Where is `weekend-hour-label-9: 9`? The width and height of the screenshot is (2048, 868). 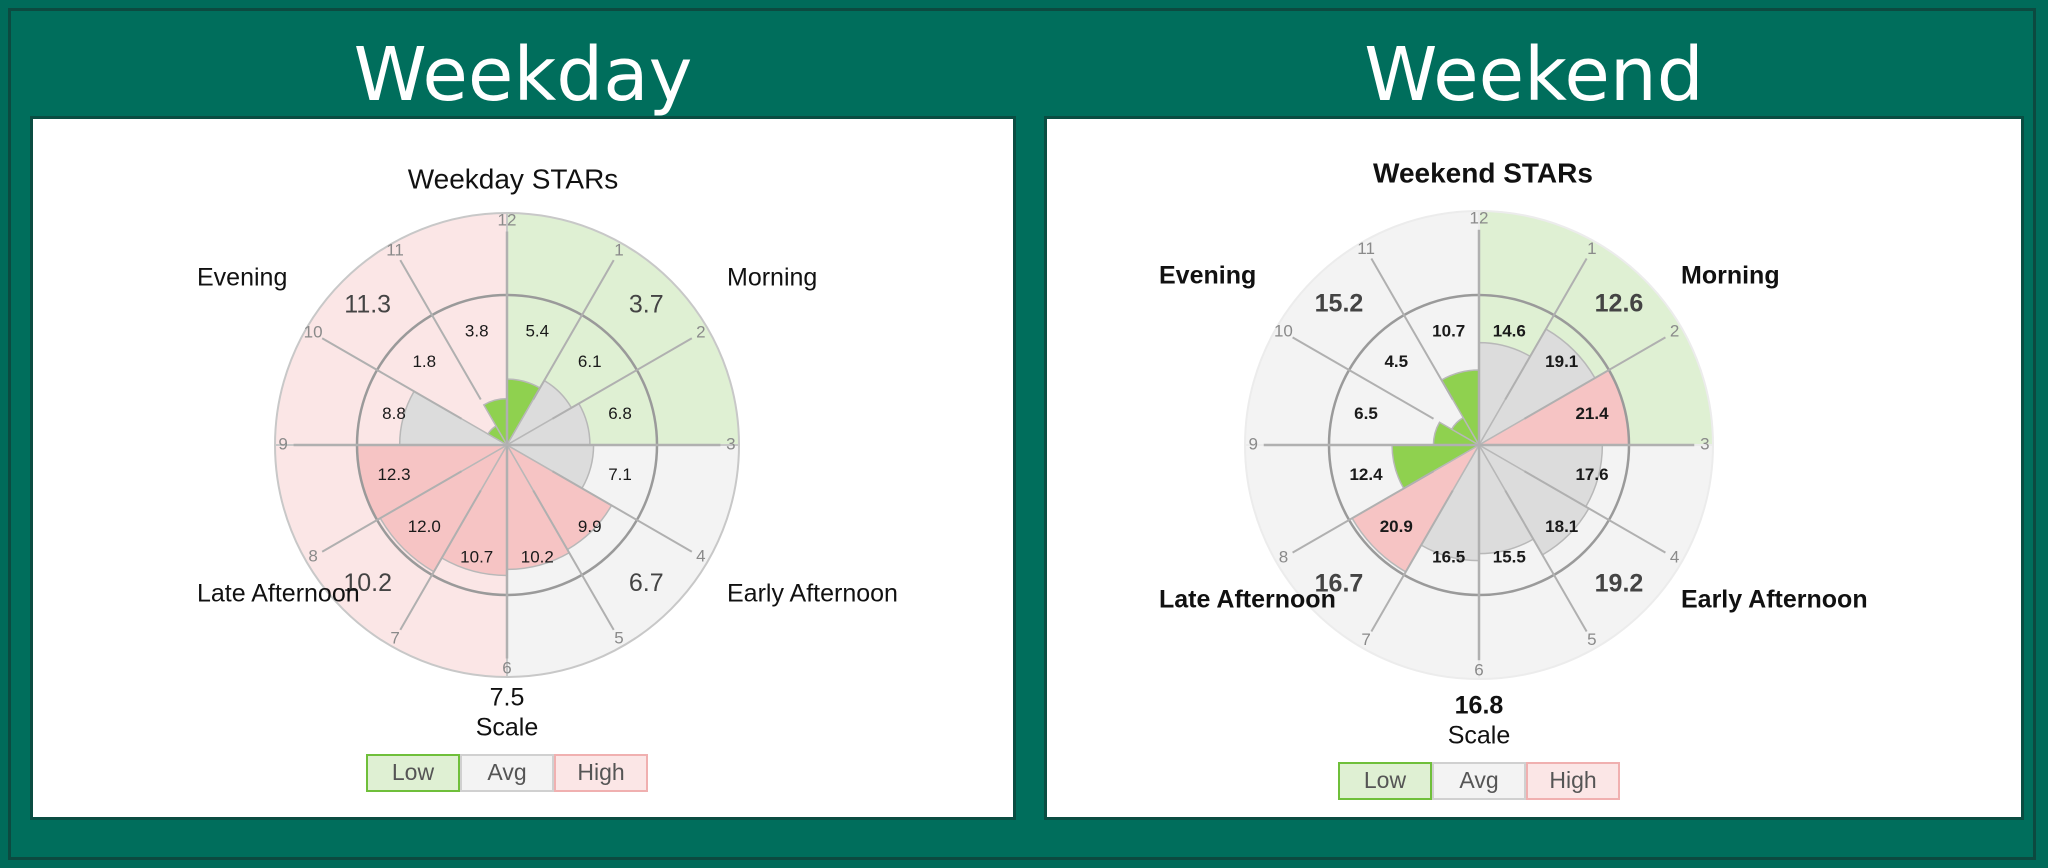 weekend-hour-label-9: 9 is located at coordinates (1252, 443).